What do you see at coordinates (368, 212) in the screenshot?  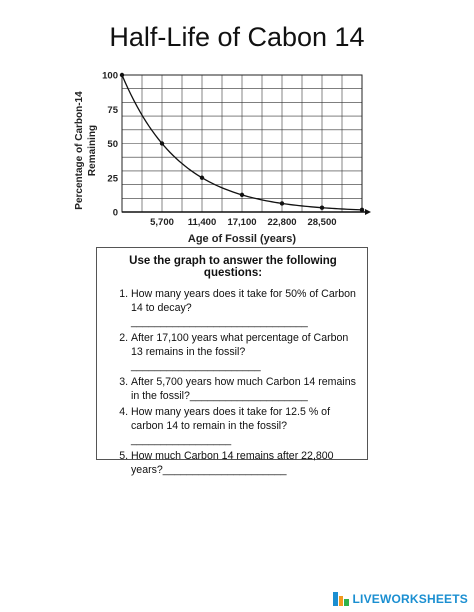 I see `x-axis-arrow` at bounding box center [368, 212].